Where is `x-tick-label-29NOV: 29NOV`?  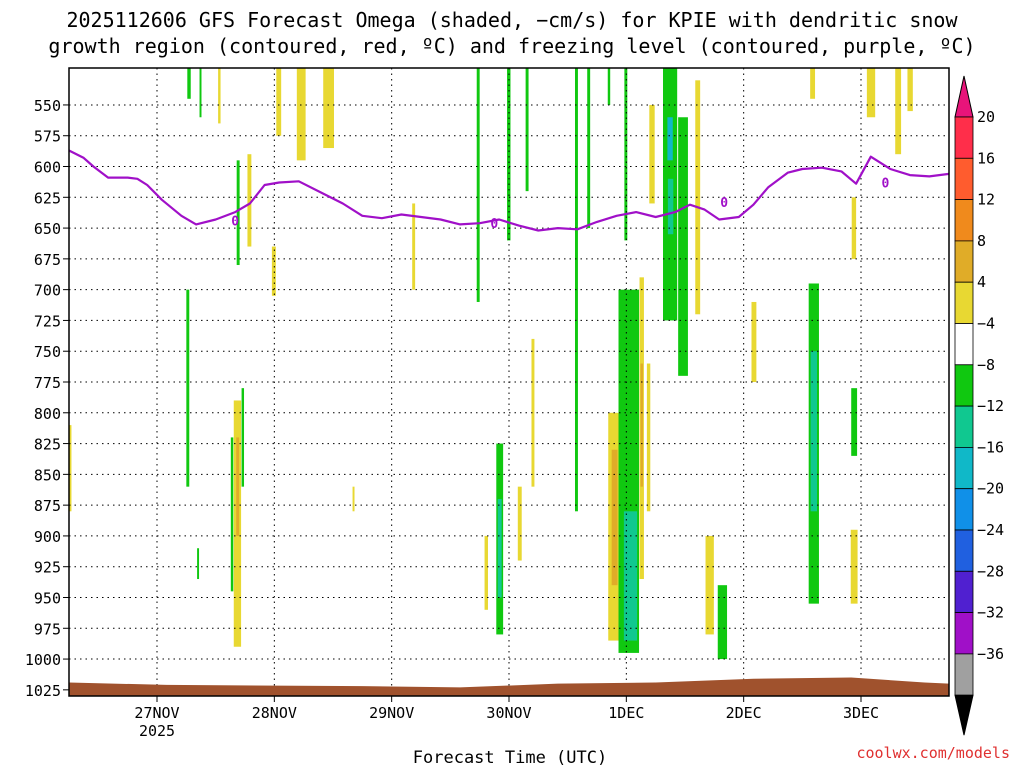
x-tick-label-29NOV: 29NOV is located at coordinates (391, 713).